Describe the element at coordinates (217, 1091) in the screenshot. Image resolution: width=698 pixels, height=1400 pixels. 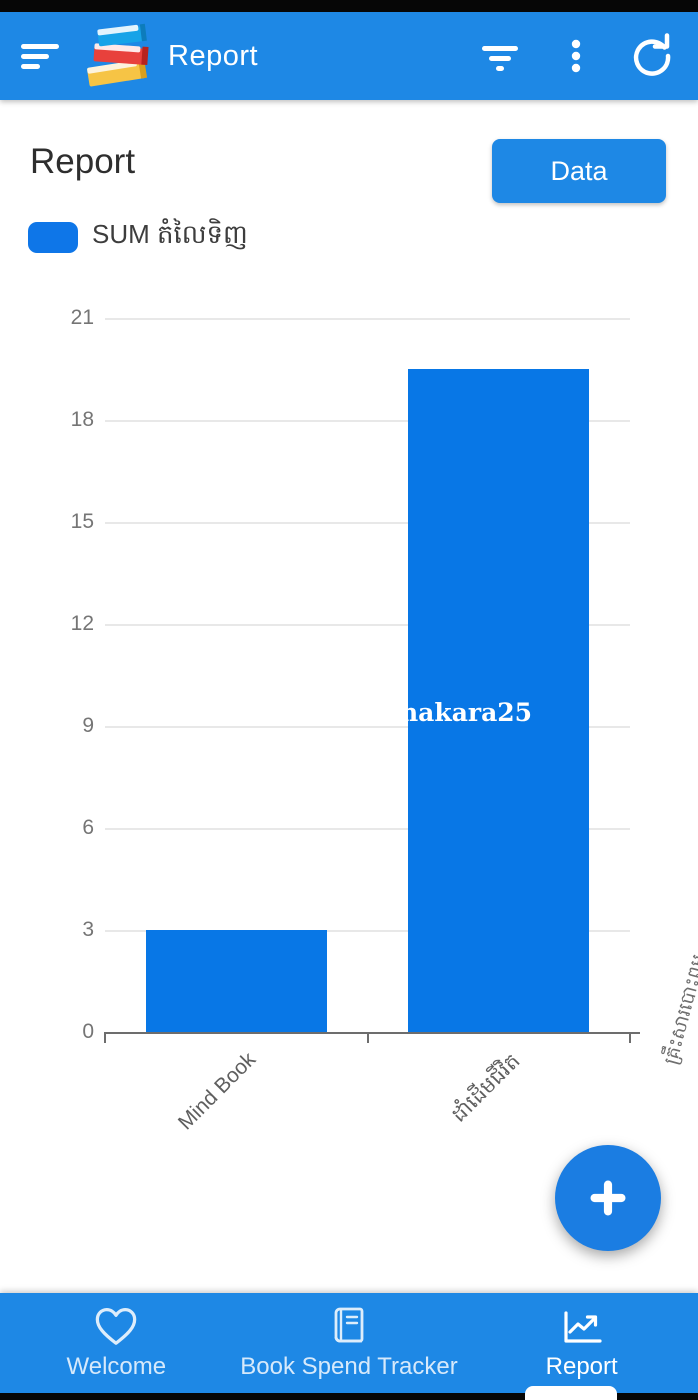
I see `x-axis-label: Mind Book` at that location.